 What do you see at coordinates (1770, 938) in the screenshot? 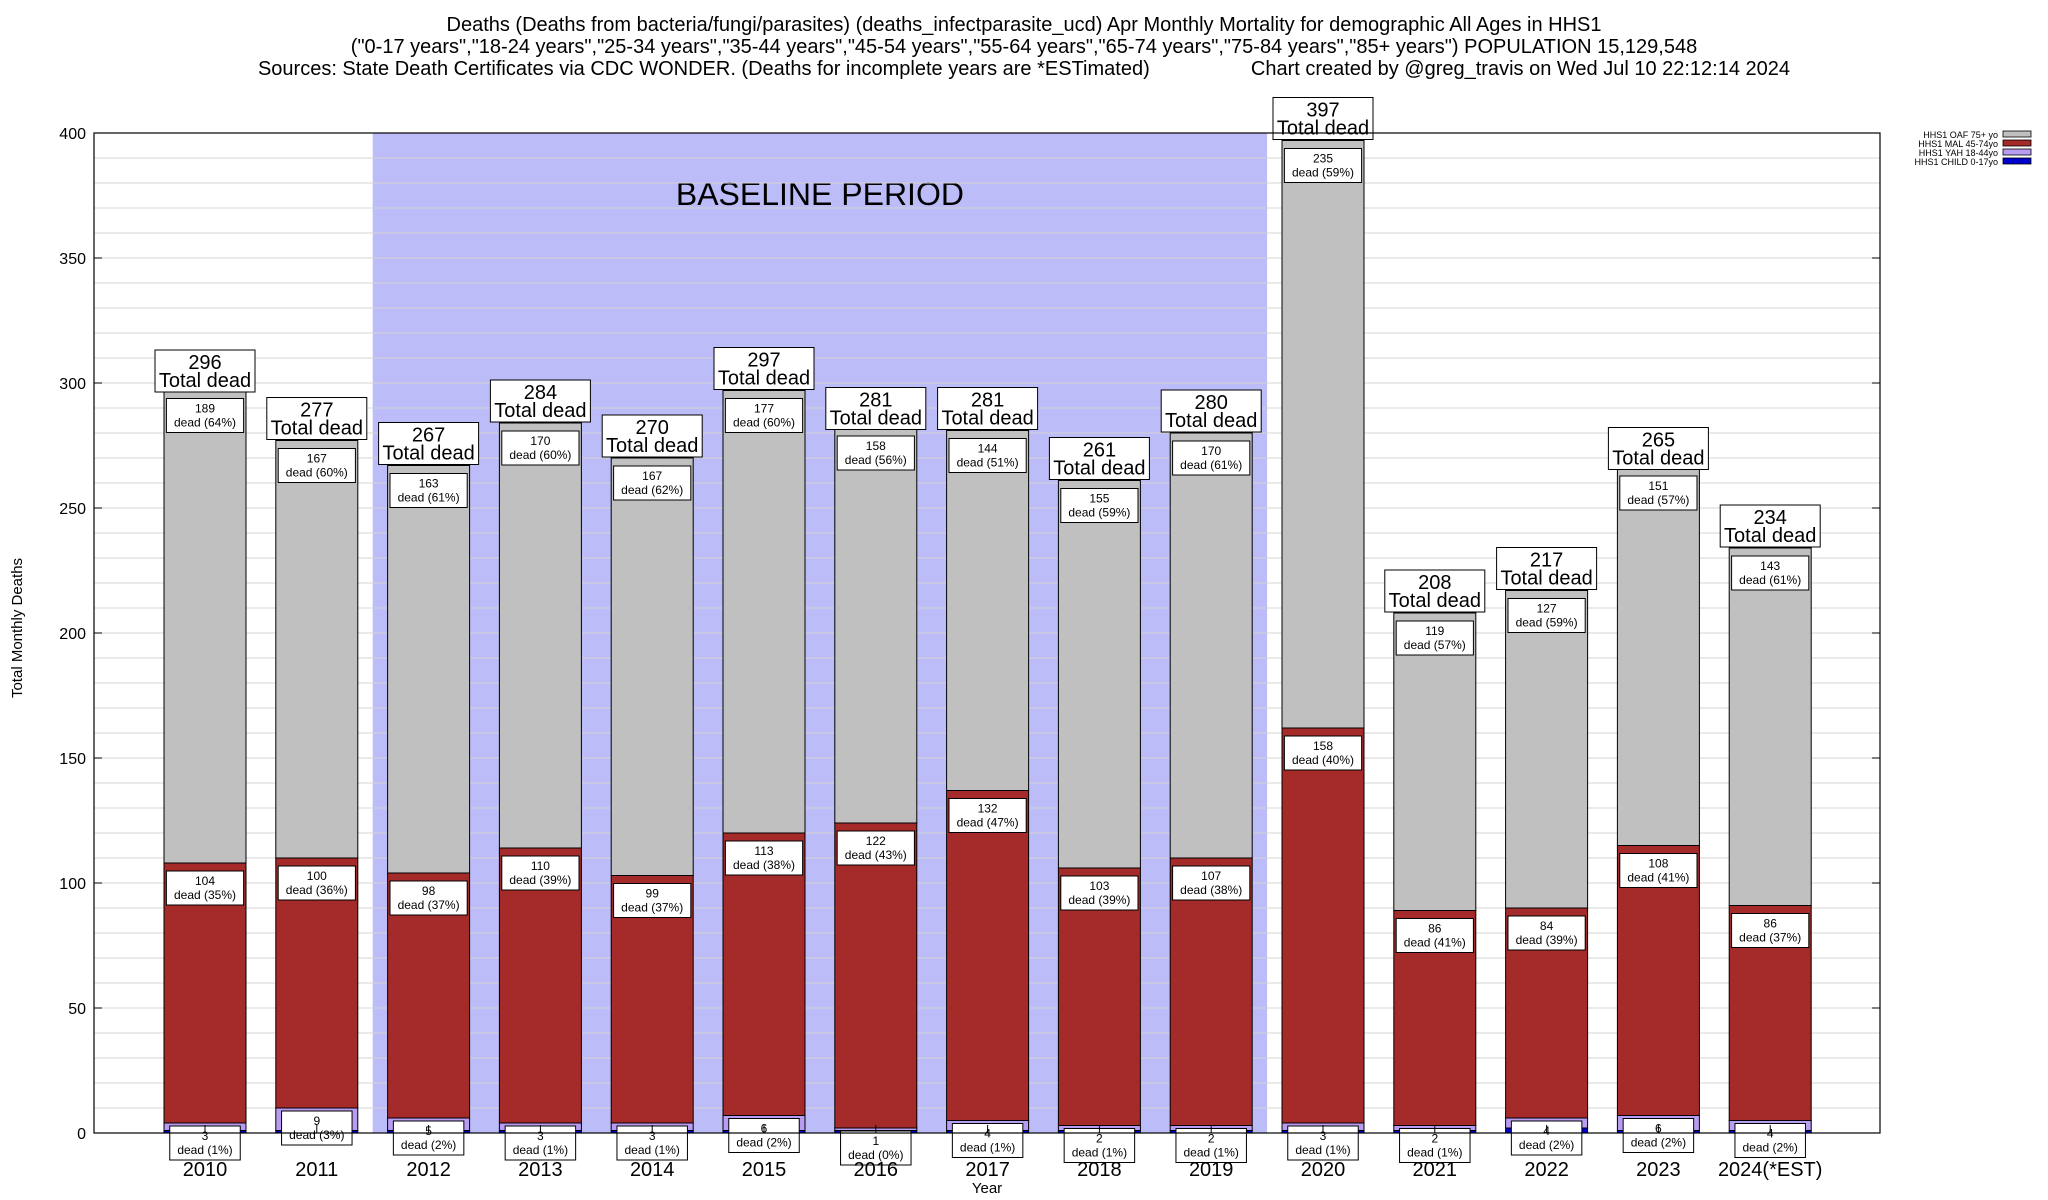
I see `segment-label-text: dead (37%)` at bounding box center [1770, 938].